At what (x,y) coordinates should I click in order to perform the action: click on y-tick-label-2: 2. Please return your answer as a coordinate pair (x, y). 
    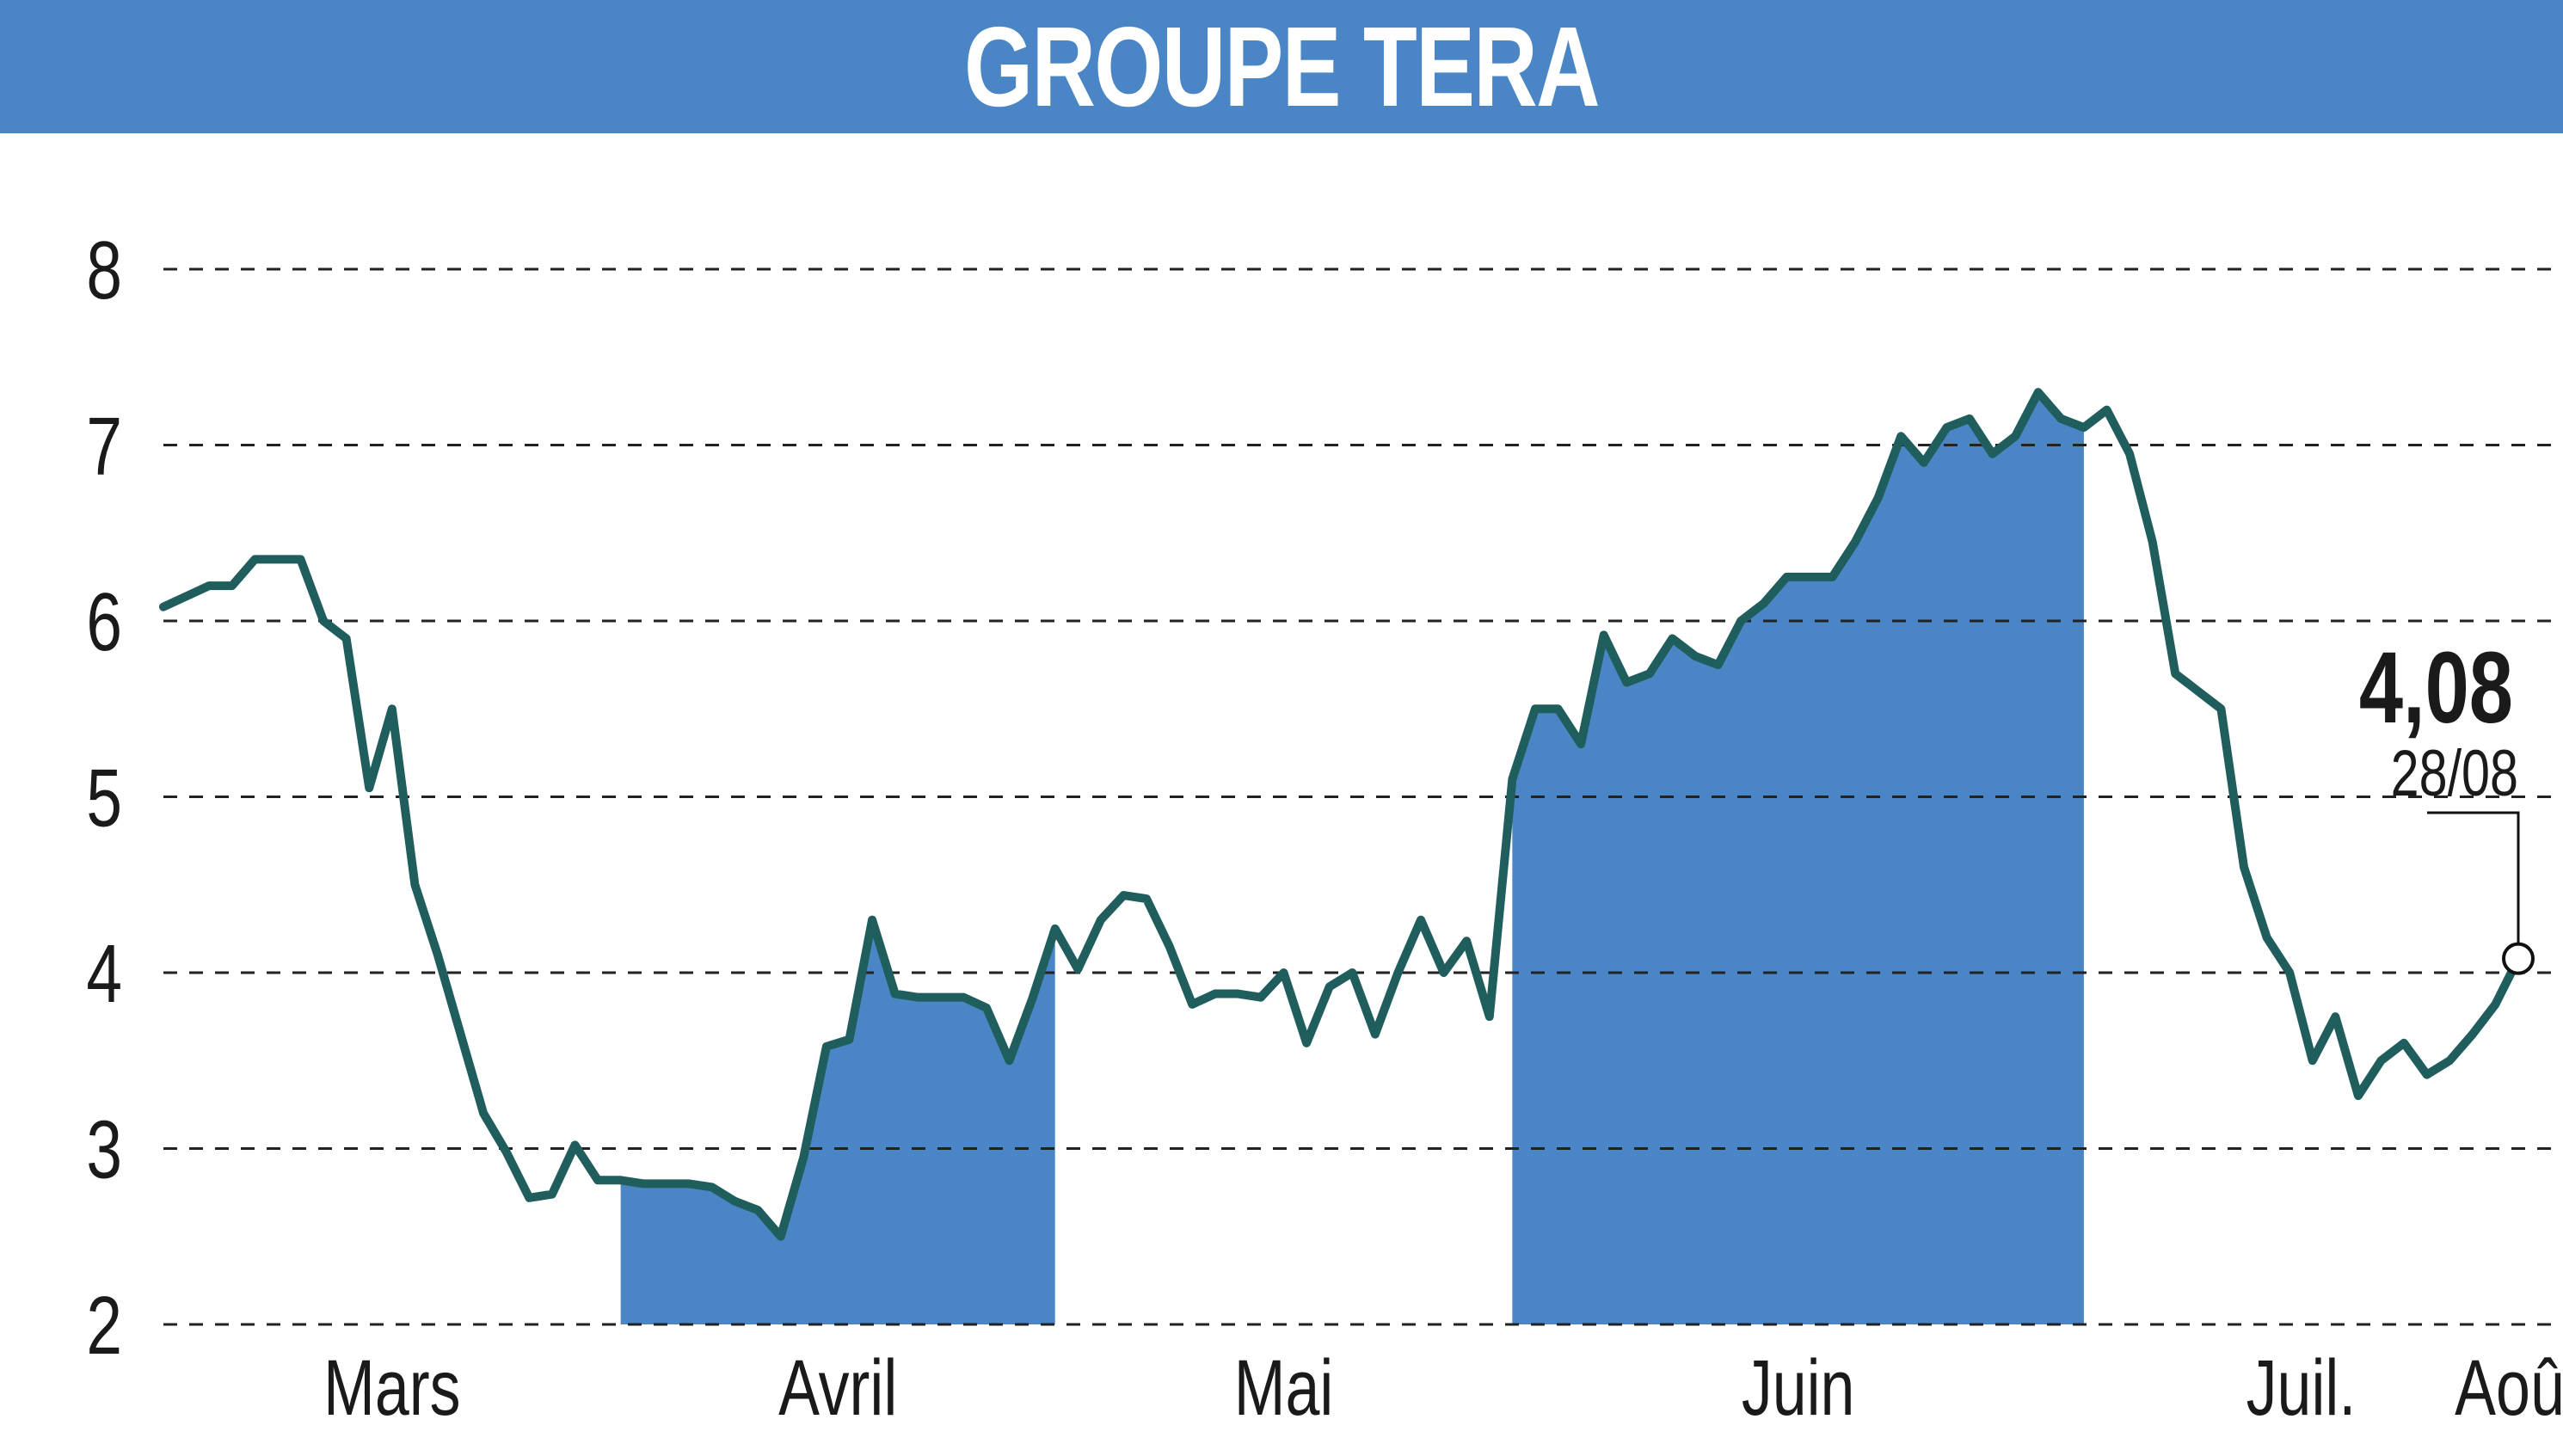
    Looking at the image, I should click on (104, 1326).